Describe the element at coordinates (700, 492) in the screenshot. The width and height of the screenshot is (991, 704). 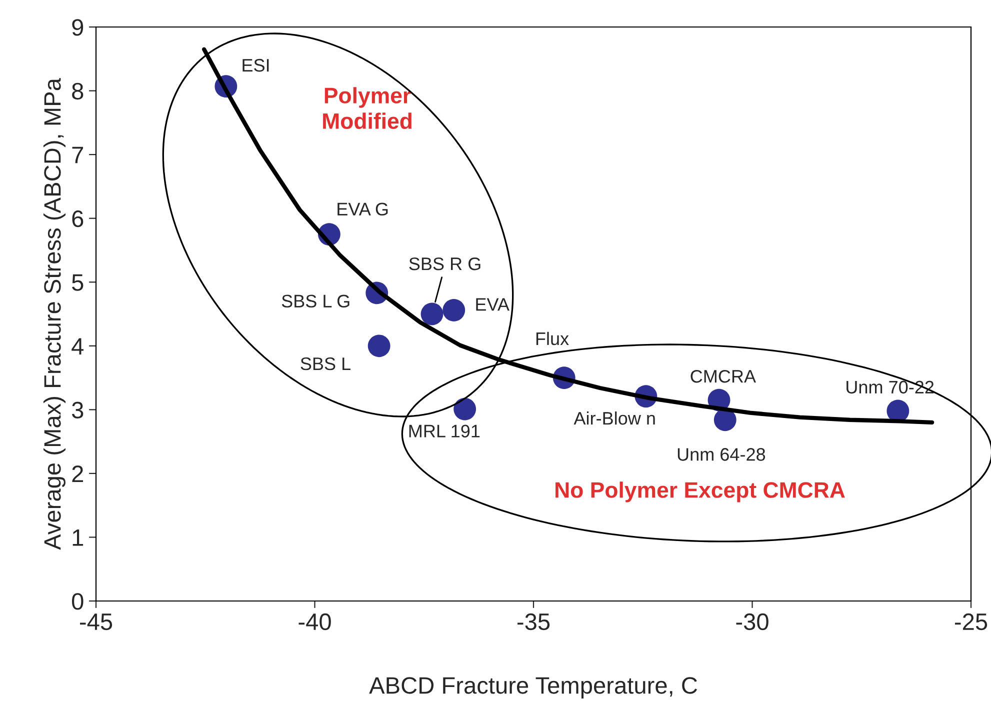
I see `annotation: No Polymer Except CMCRA` at that location.